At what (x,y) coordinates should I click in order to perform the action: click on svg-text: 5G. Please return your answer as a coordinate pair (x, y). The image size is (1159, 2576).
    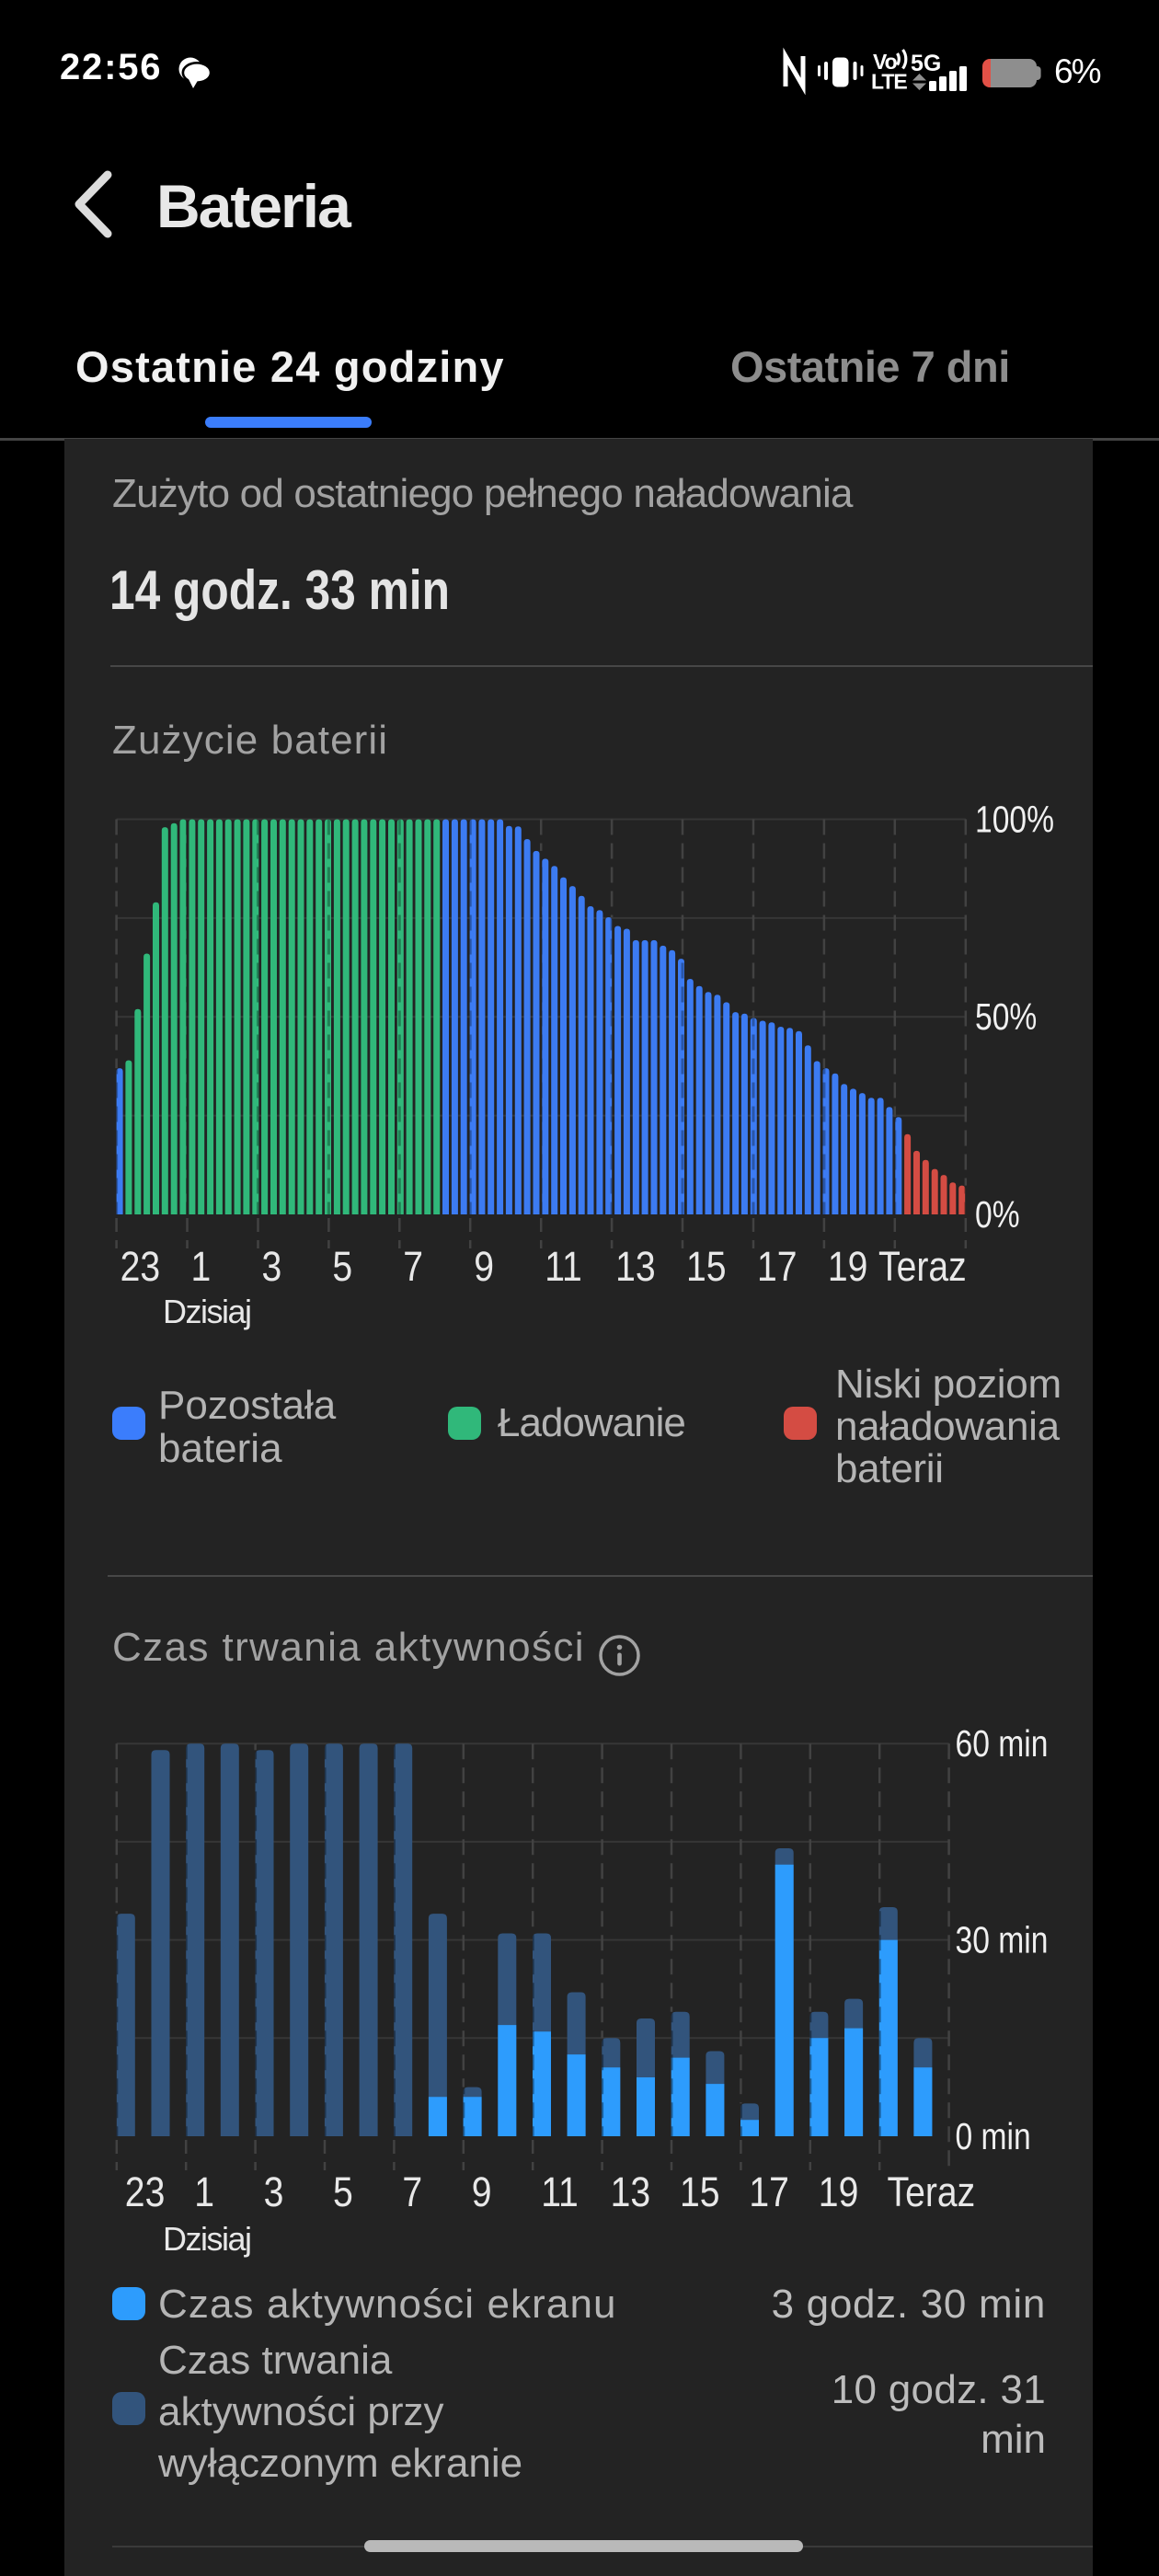
    Looking at the image, I should click on (926, 63).